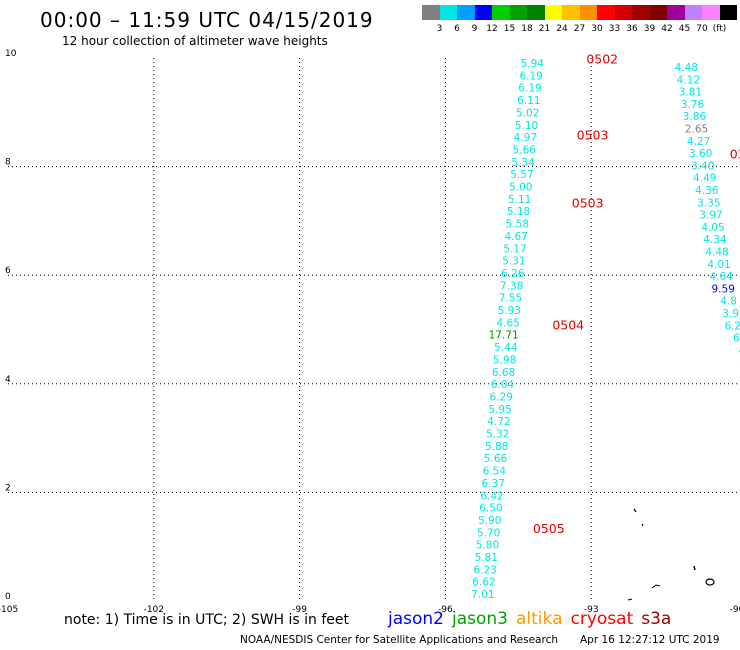 Image resolution: width=740 pixels, height=650 pixels. What do you see at coordinates (8, 488) in the screenshot?
I see `y-tick-label: 2` at bounding box center [8, 488].